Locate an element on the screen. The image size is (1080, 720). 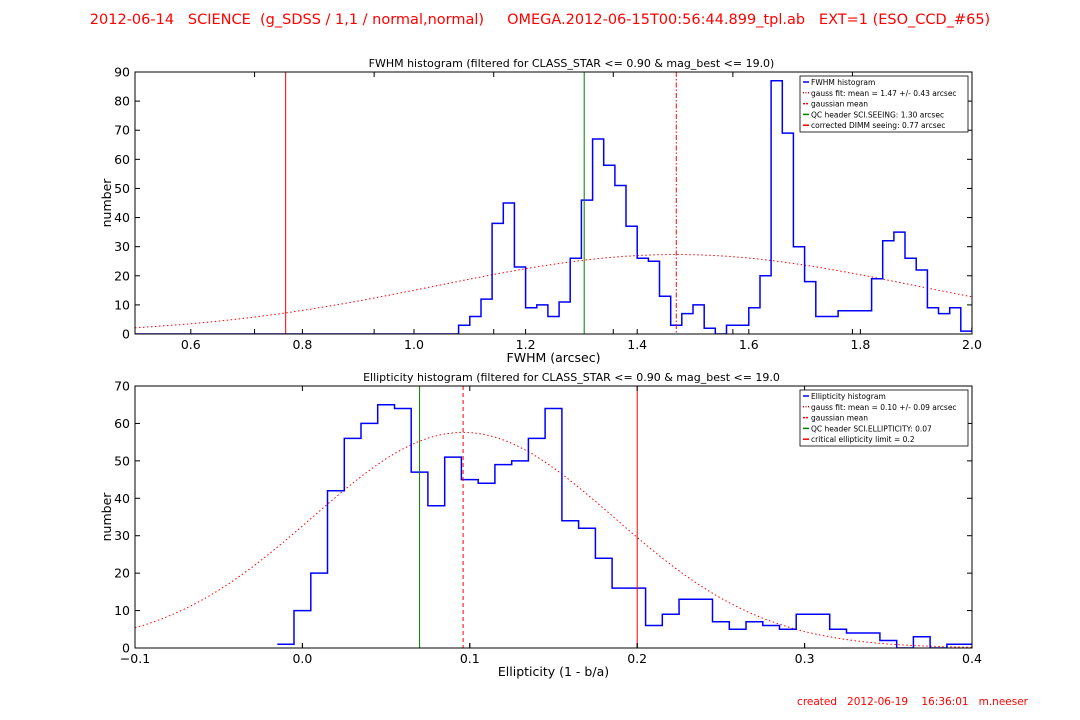
y-tick-label: 90 is located at coordinates (122, 72).